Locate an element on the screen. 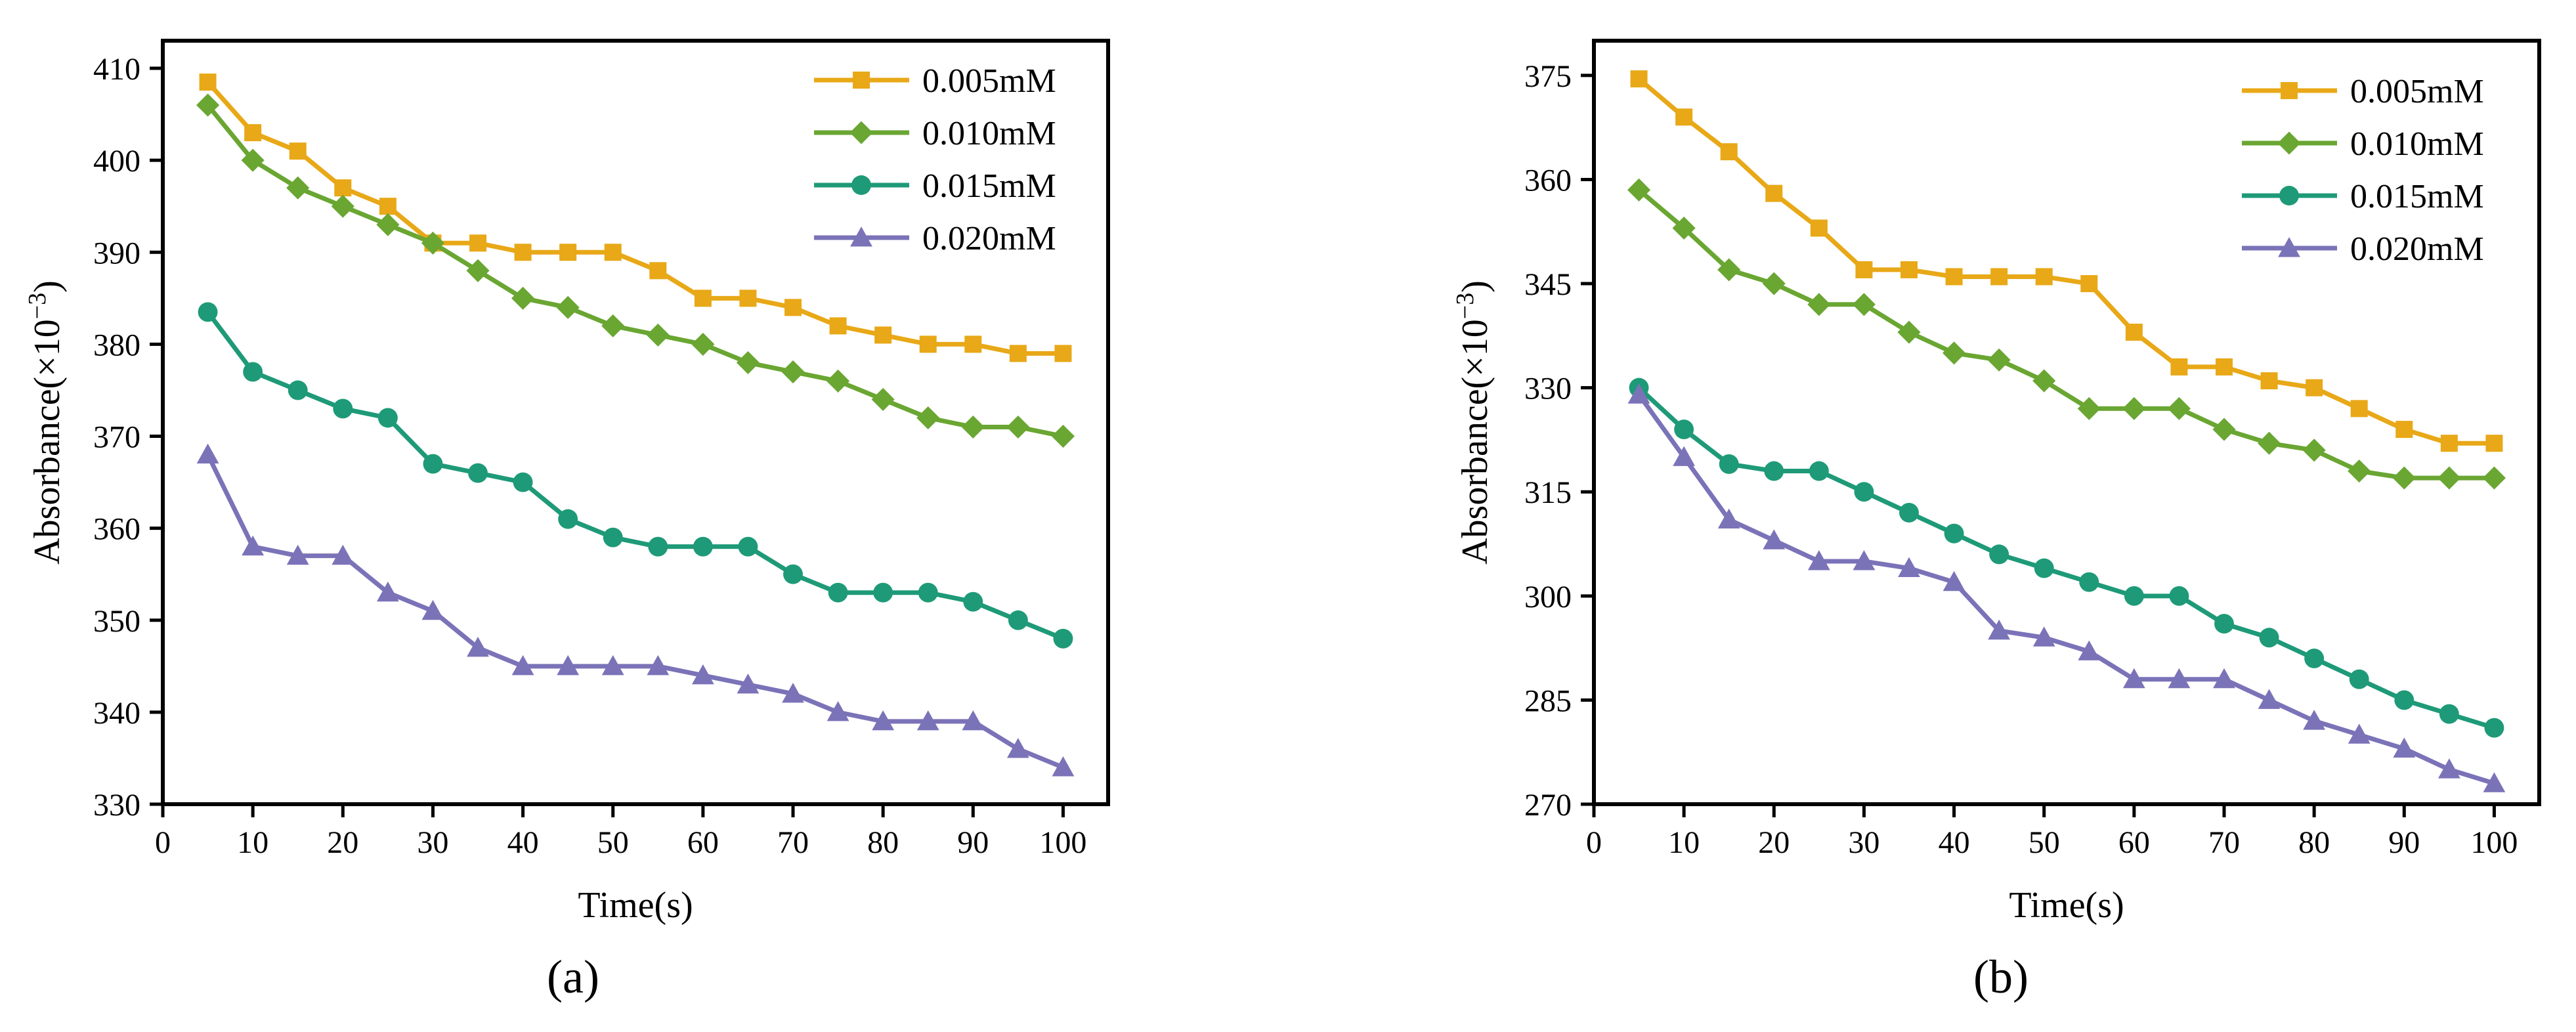 This screenshot has width=2576, height=1032. x-tick-label: 70 is located at coordinates (2224, 842).